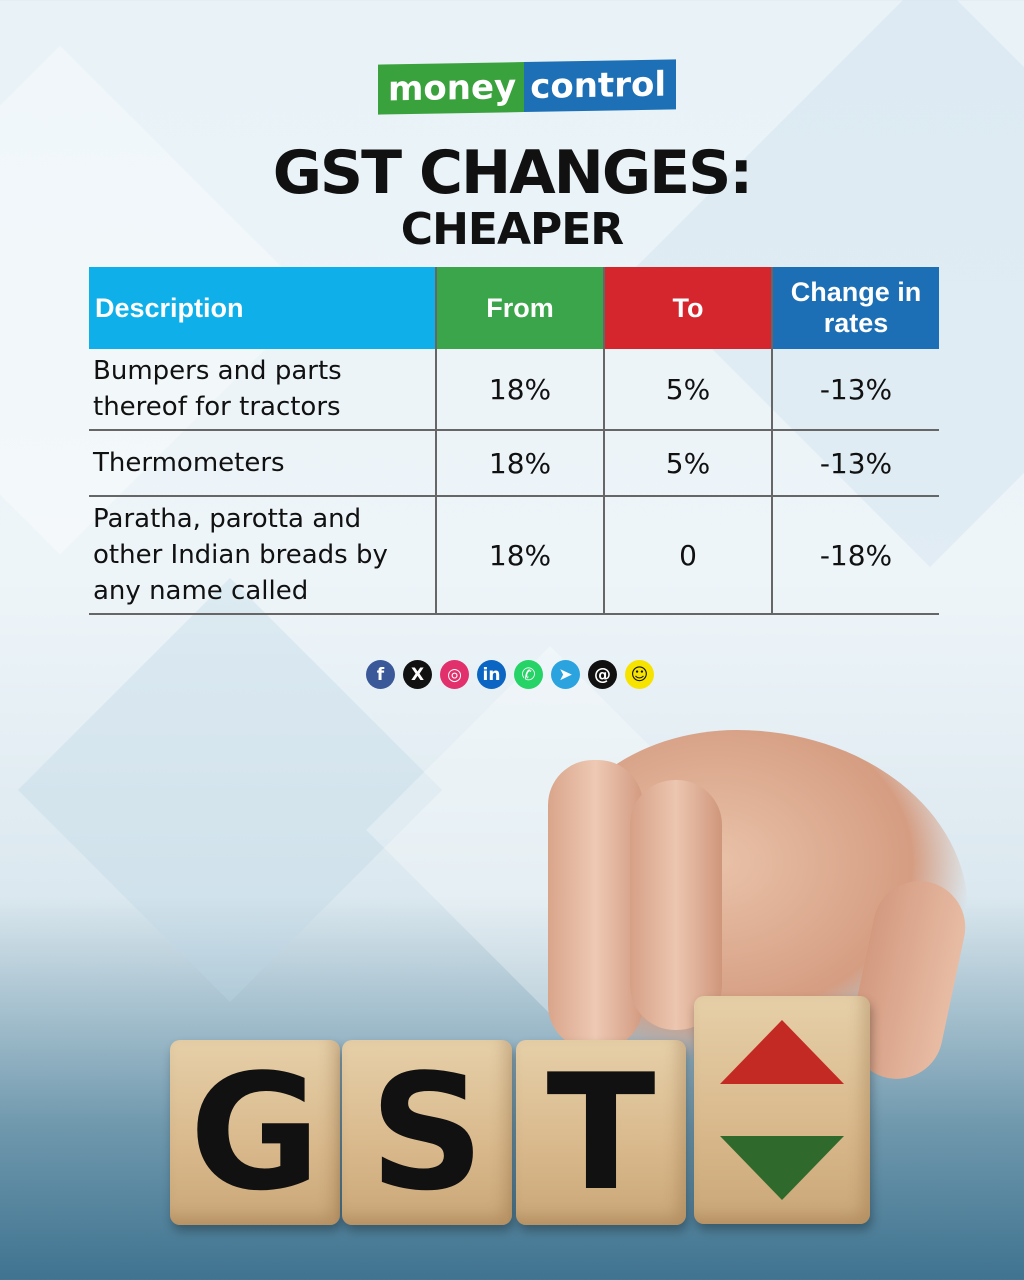 The height and width of the screenshot is (1280, 1024). I want to click on linkedin-icon: in, so click(491, 674).